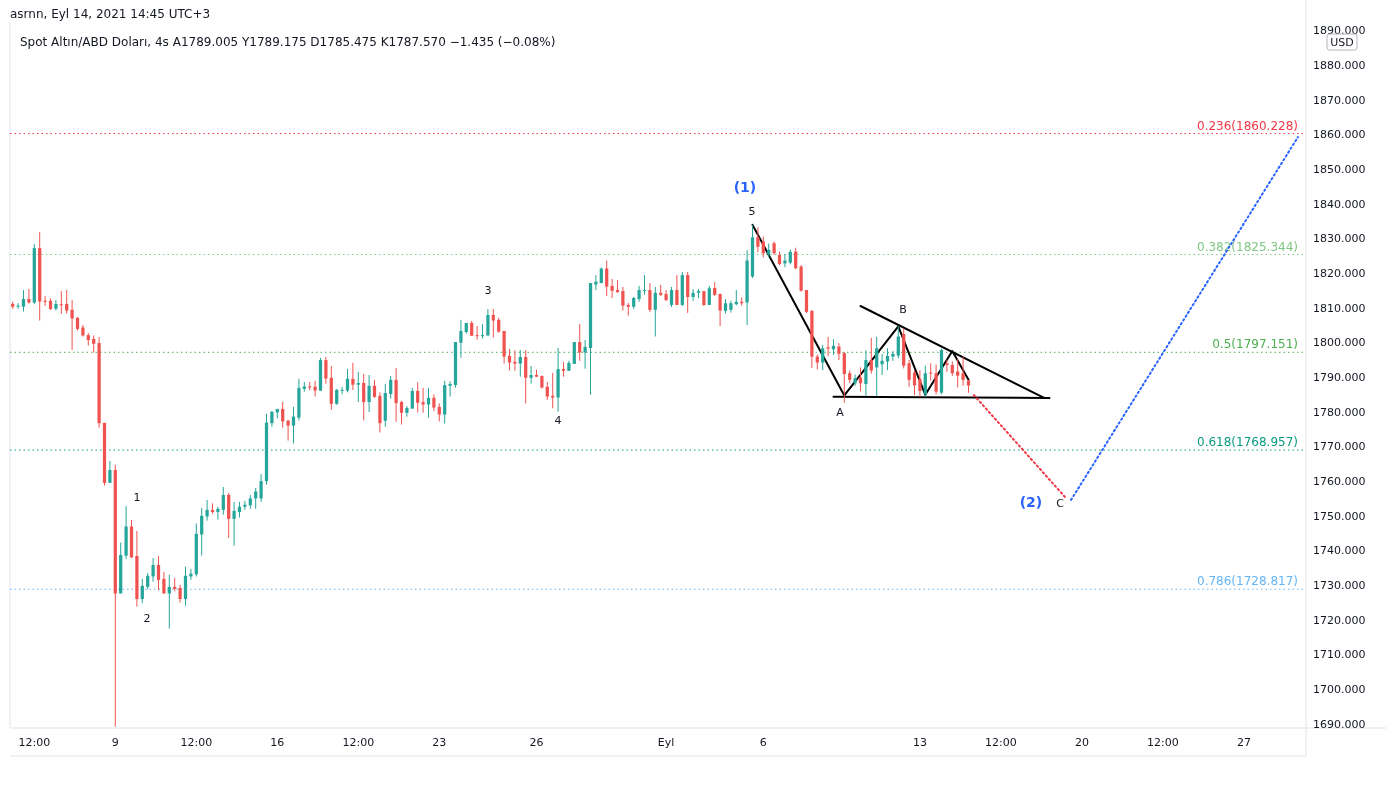  What do you see at coordinates (745, 187) in the screenshot?
I see `annotation: (1)` at bounding box center [745, 187].